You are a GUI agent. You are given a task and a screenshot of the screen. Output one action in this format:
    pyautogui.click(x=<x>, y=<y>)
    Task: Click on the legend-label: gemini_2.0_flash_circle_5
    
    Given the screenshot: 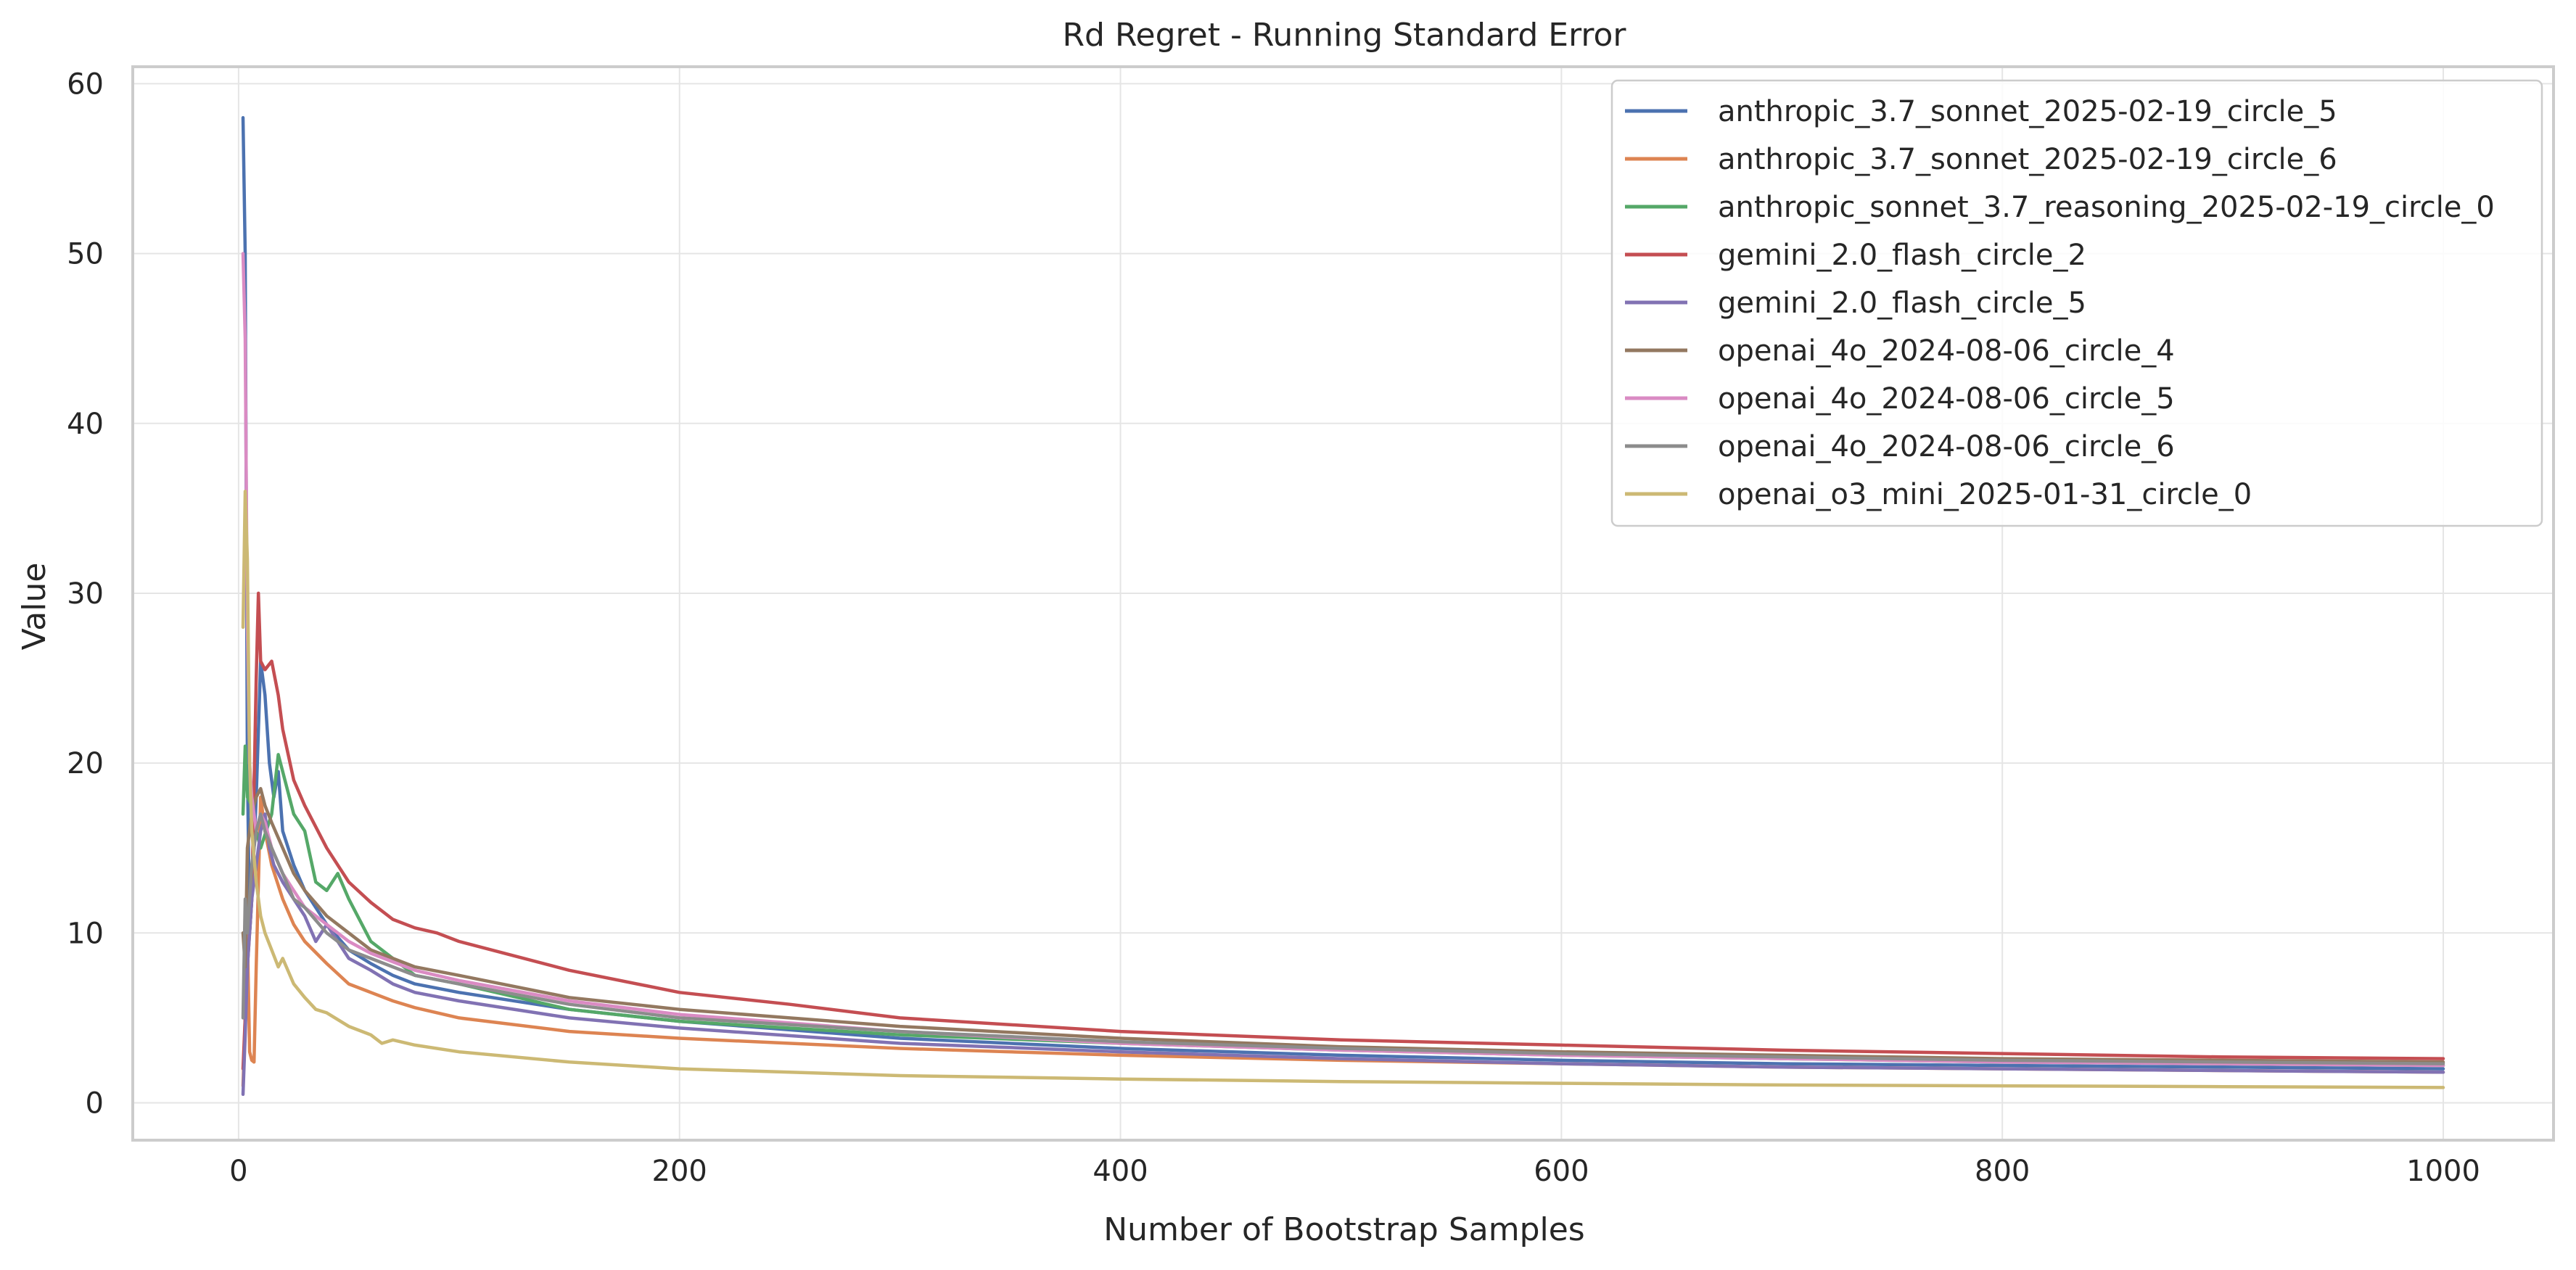 What is the action you would take?
    pyautogui.click(x=1902, y=303)
    